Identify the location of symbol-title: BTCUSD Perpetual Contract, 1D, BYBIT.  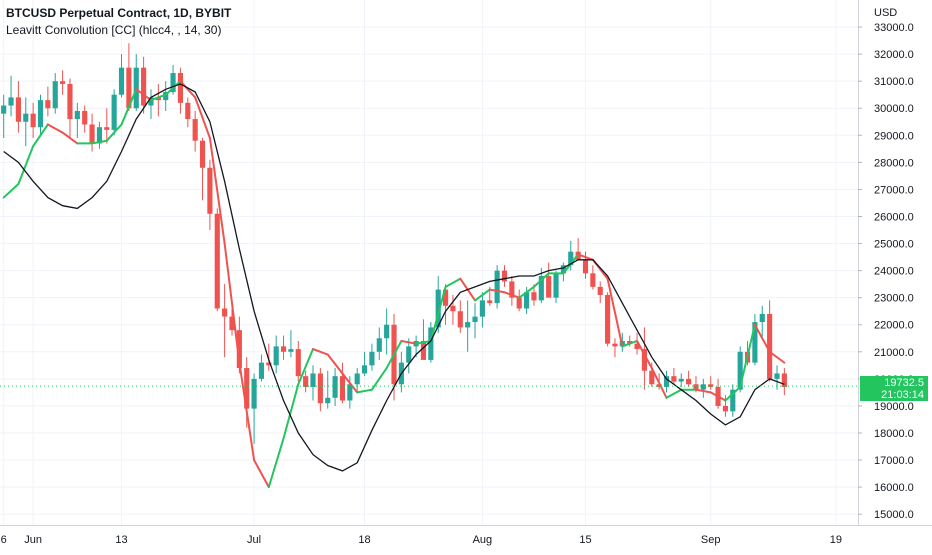
(119, 13).